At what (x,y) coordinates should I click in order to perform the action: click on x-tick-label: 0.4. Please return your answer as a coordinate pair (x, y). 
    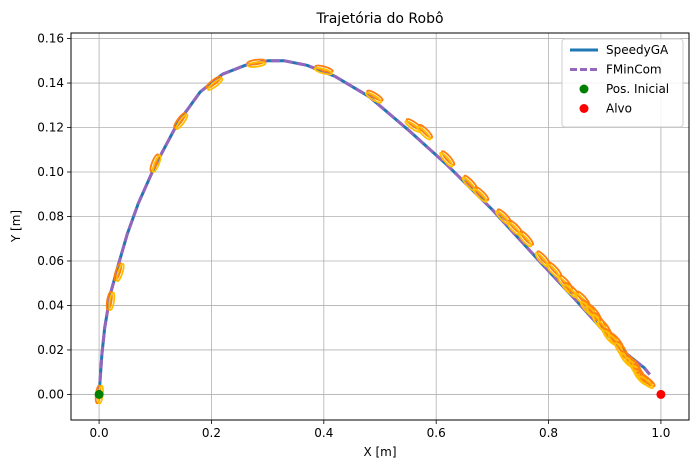
    Looking at the image, I should click on (323, 433).